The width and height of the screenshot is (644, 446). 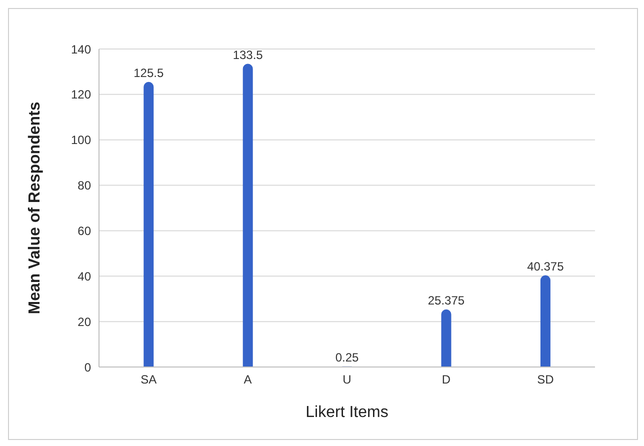 I want to click on y-tick-label: 120, so click(x=81, y=95).